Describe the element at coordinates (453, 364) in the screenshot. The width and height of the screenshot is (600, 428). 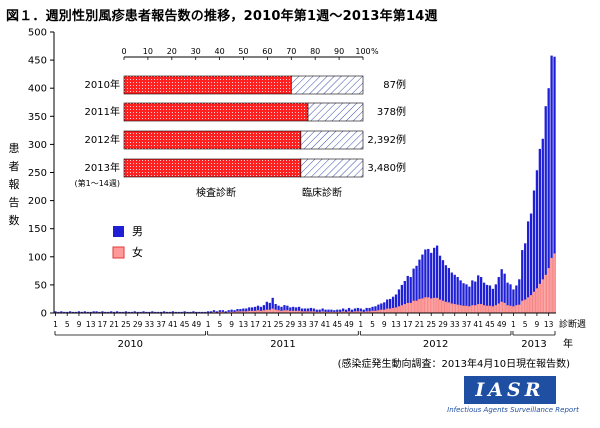
I see `source-note: (感染症発生動向調査：2013年4月10日現在報告数)` at that location.